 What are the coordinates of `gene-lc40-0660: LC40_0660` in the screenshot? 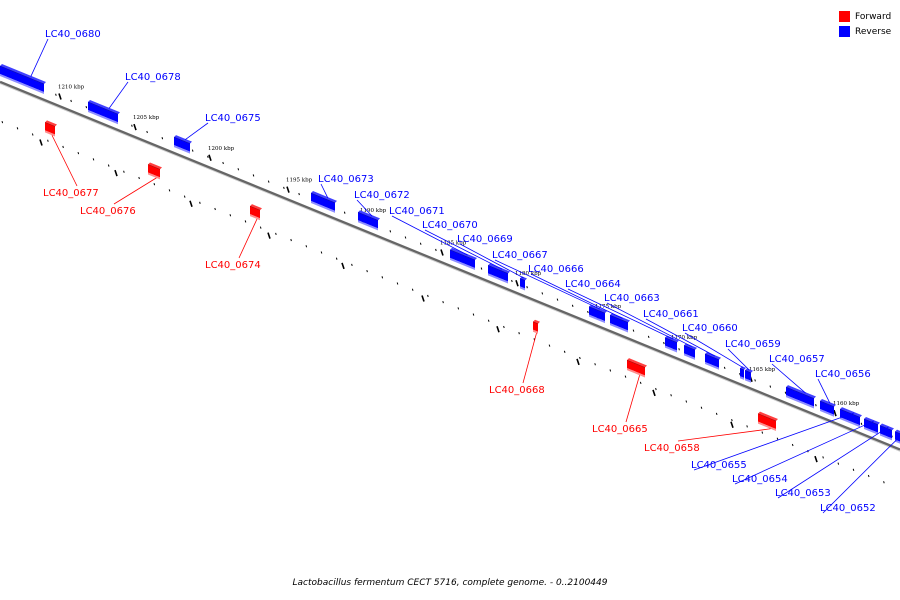 It's located at (714, 351).